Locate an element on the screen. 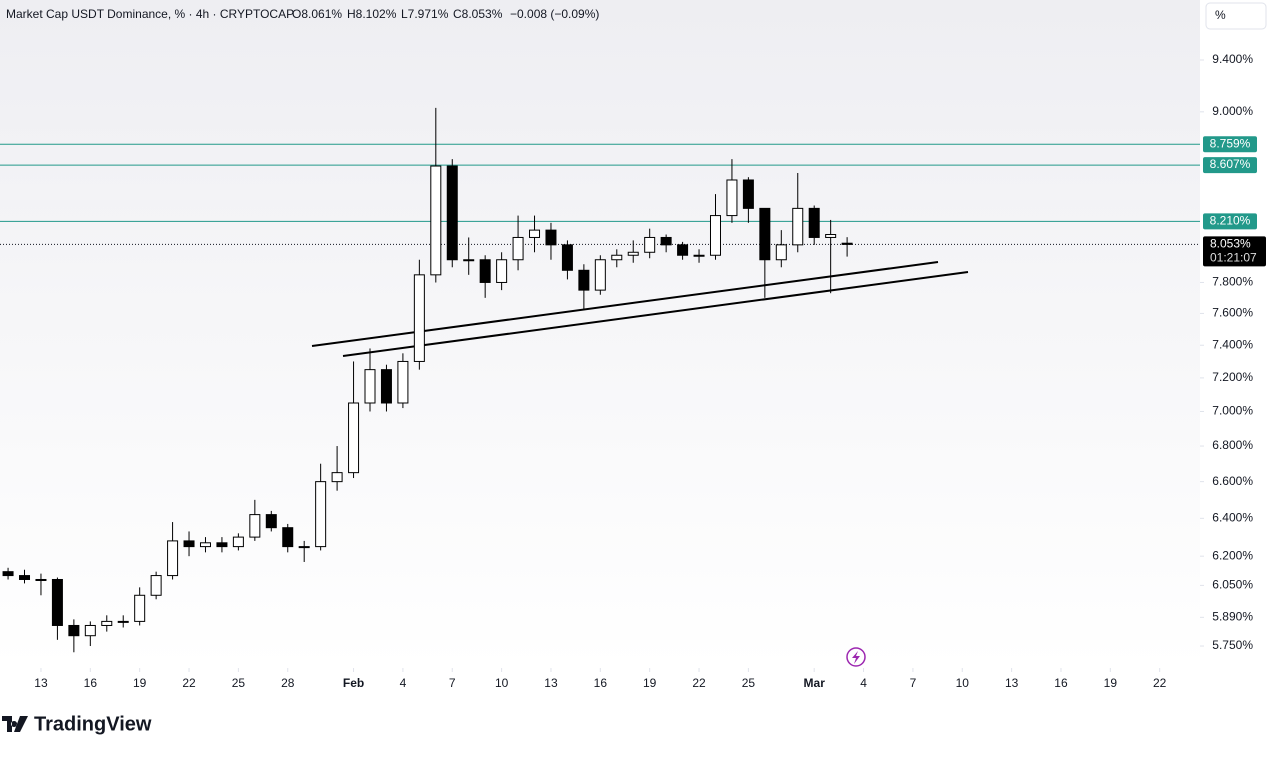  brand-name: TradingView is located at coordinates (93, 724).